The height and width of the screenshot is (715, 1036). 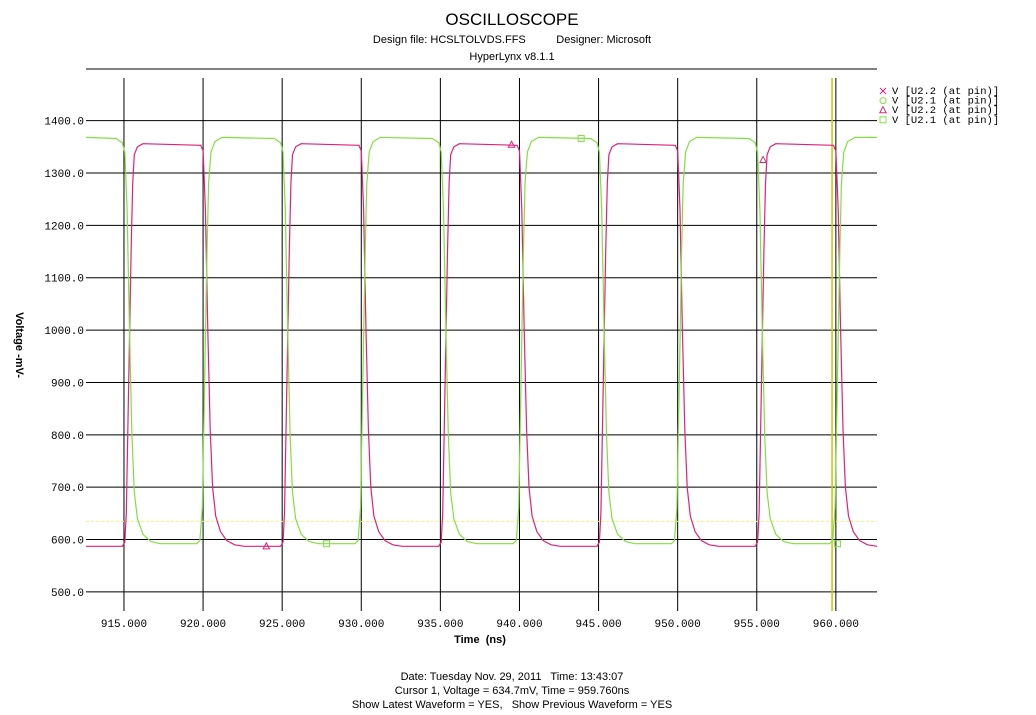 What do you see at coordinates (511, 57) in the screenshot?
I see `version-line: HyperLynx v8.1.1` at bounding box center [511, 57].